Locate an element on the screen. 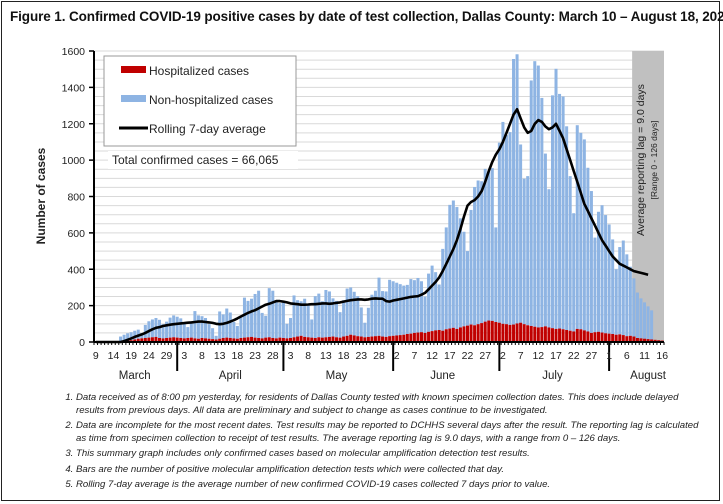  x-tick-label: 29 is located at coordinates (167, 356).